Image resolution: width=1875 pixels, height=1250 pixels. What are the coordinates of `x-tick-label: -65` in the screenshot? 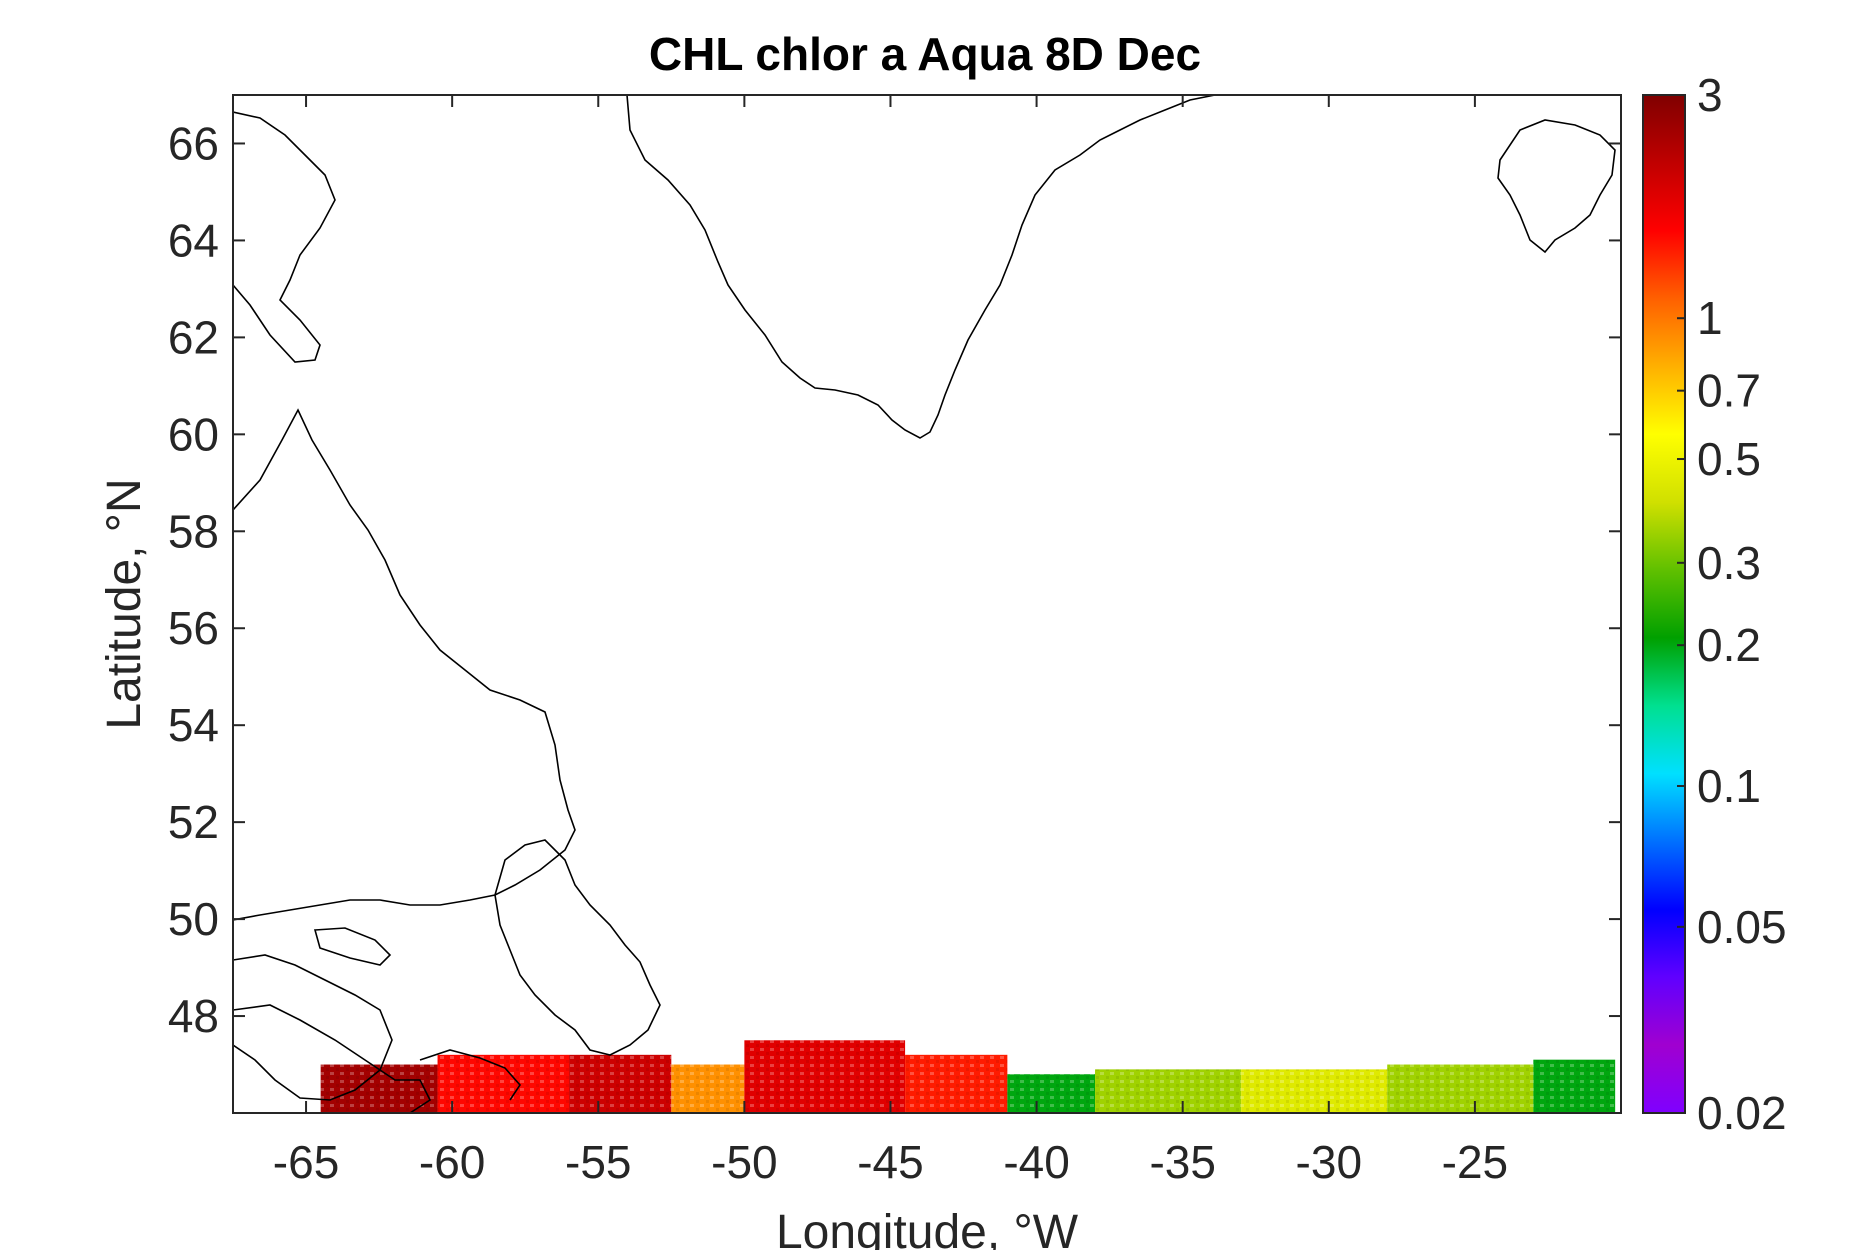 It's located at (306, 1162).